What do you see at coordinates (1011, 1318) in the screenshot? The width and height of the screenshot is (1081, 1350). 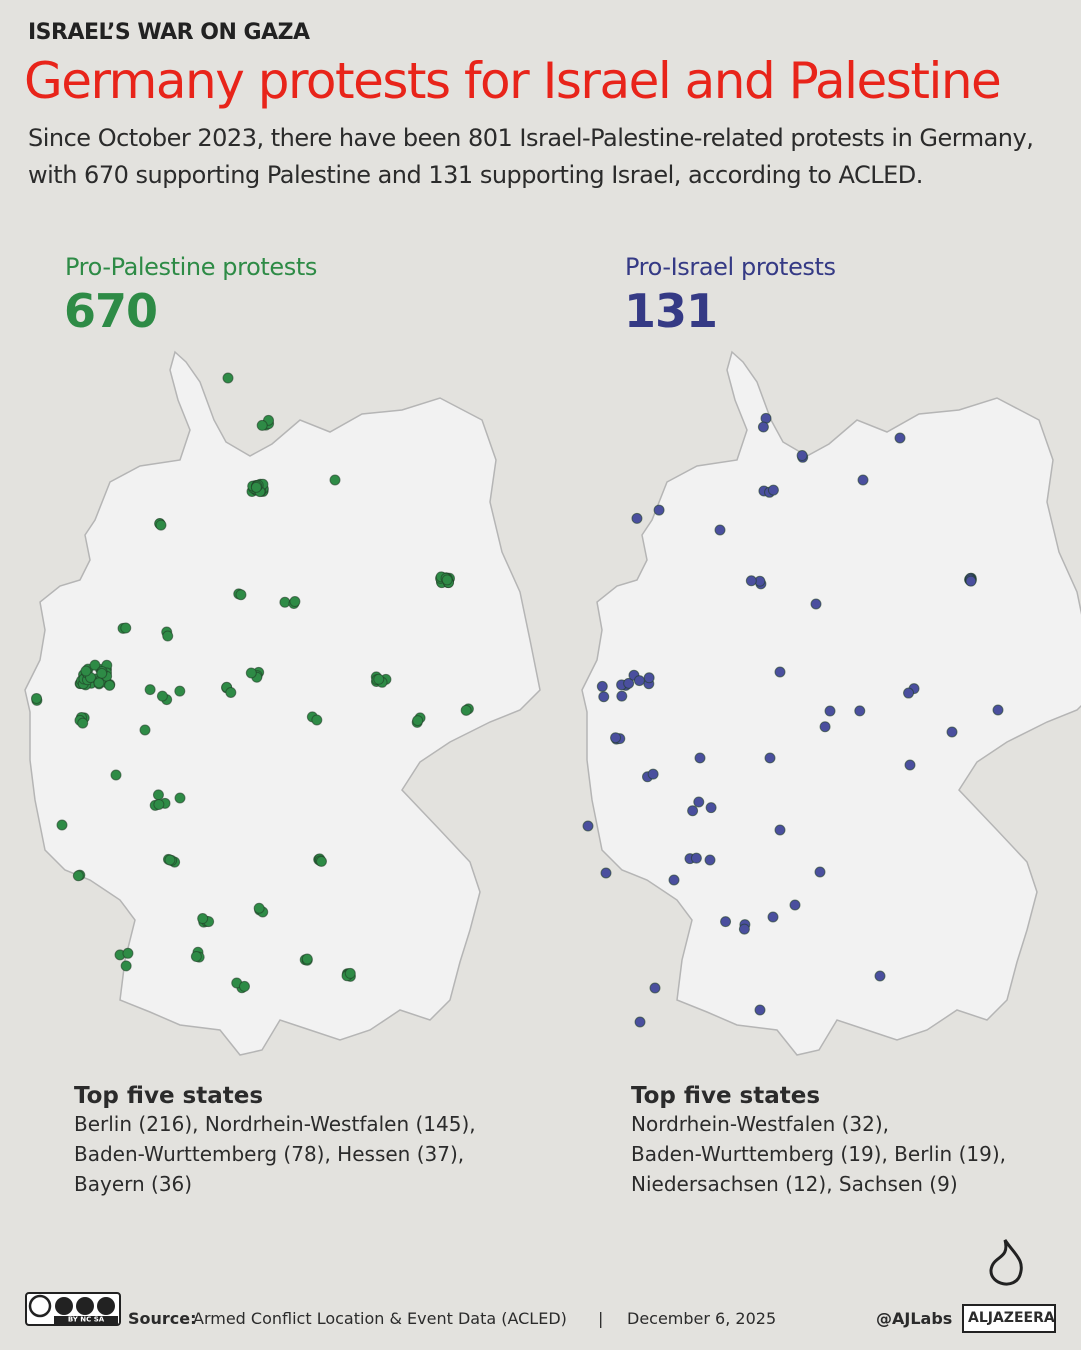 I see `brand: ALJAZEERA` at bounding box center [1011, 1318].